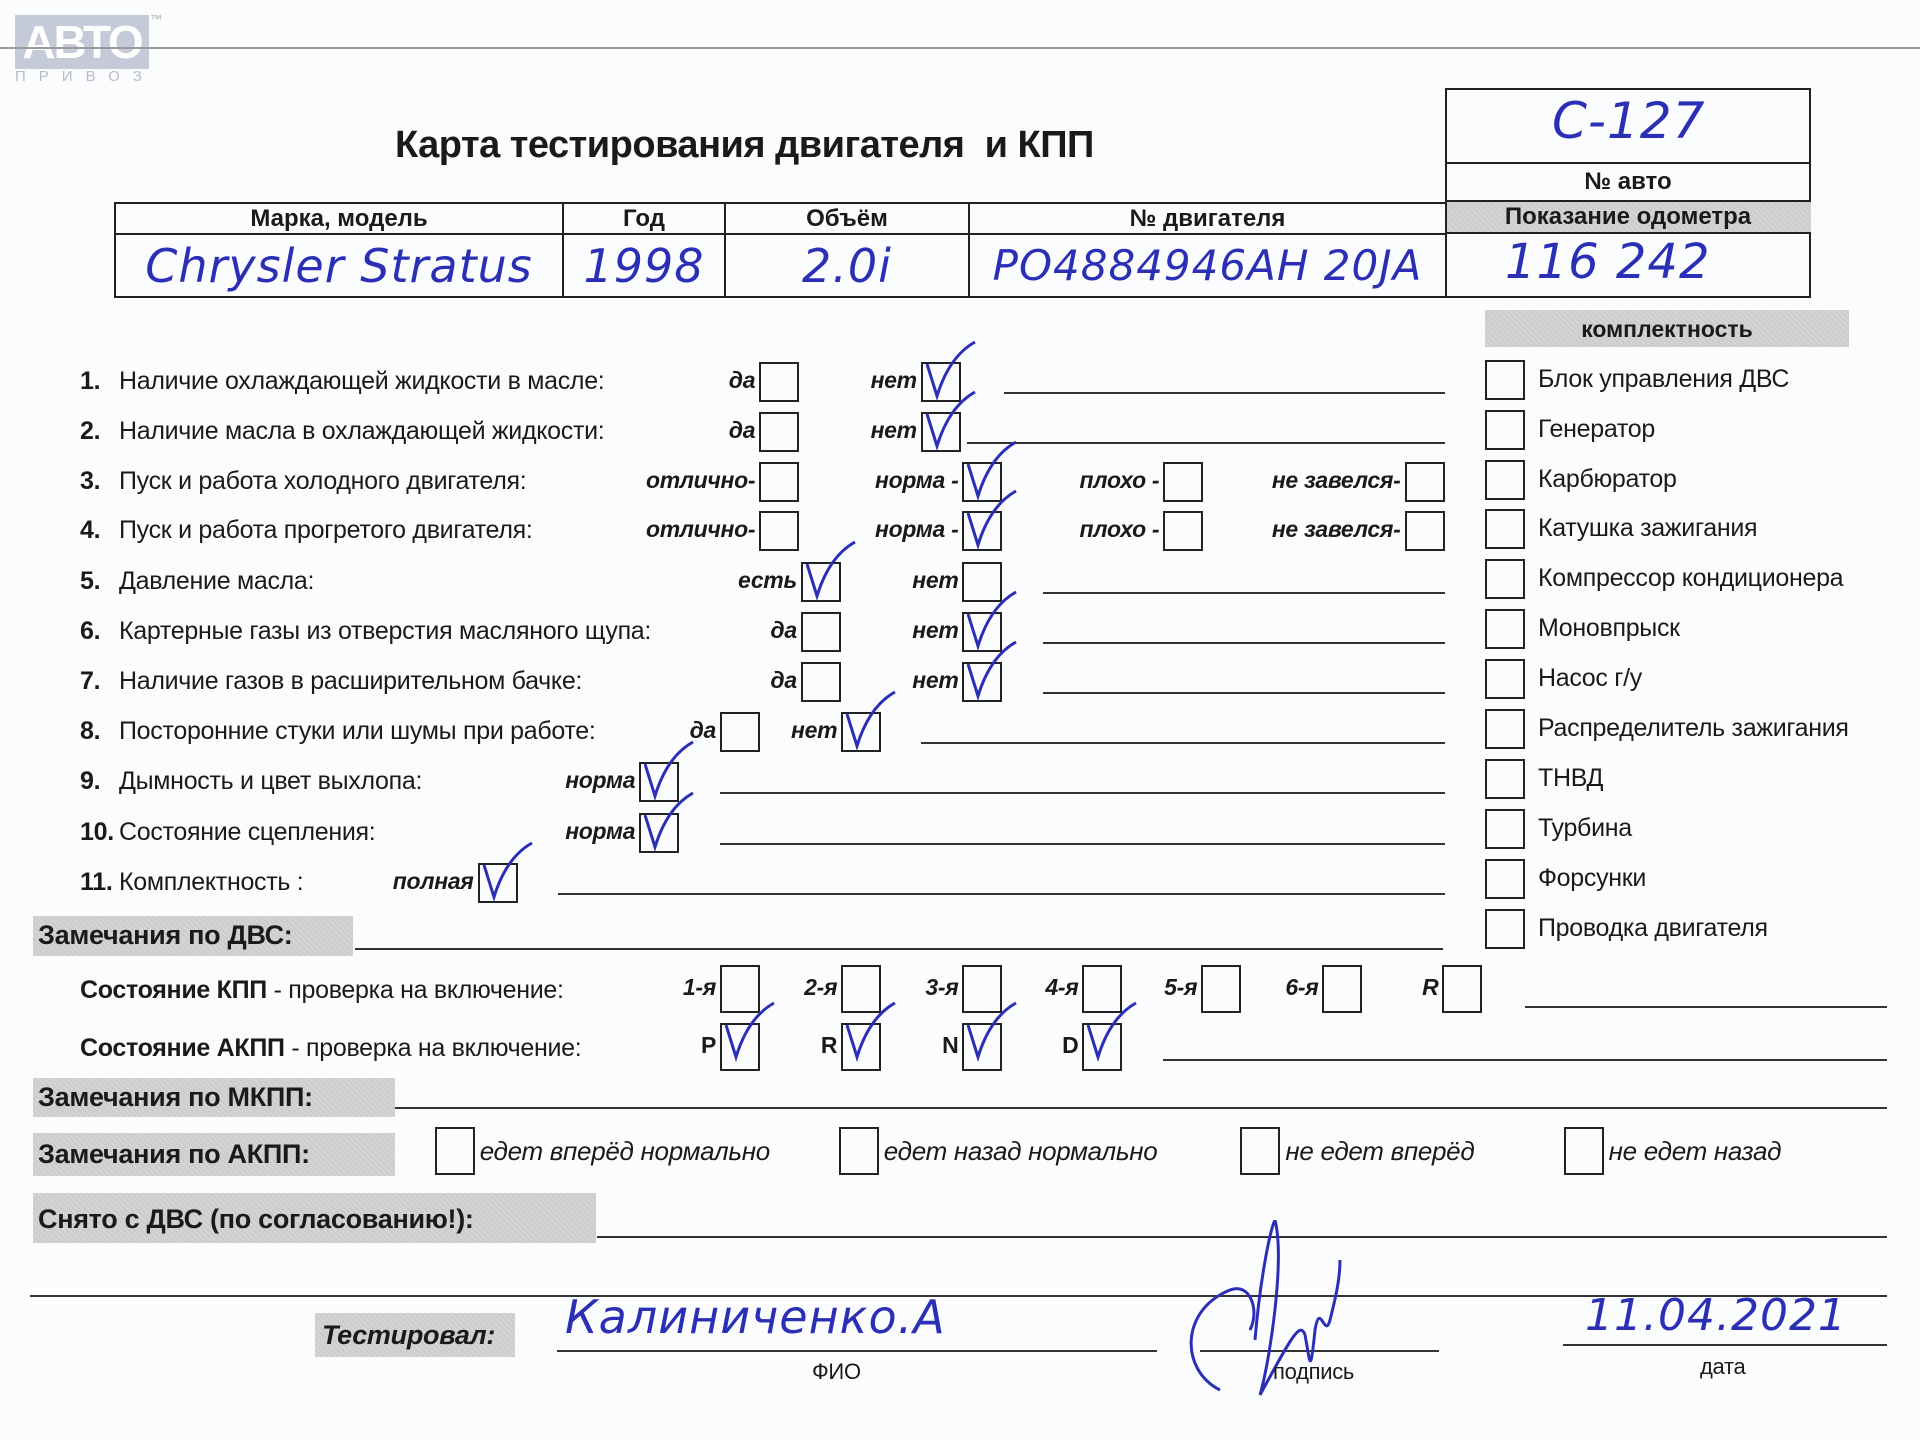  I want to click on manual-gear-label: 4-я, so click(1062, 987).